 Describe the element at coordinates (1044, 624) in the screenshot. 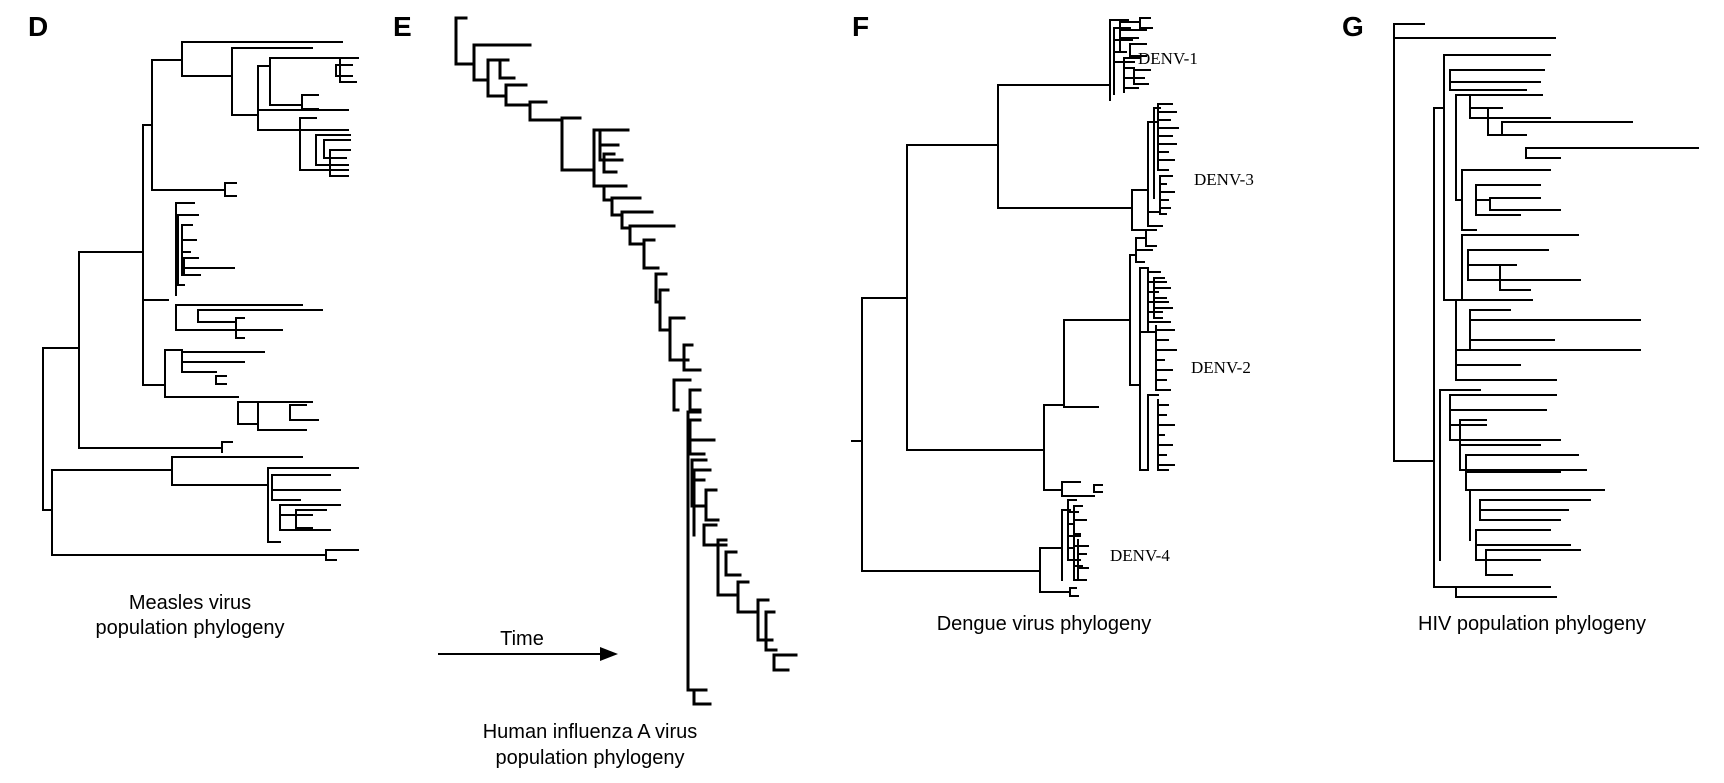

I see `dengue-caption: Dengue virus phylogeny` at that location.